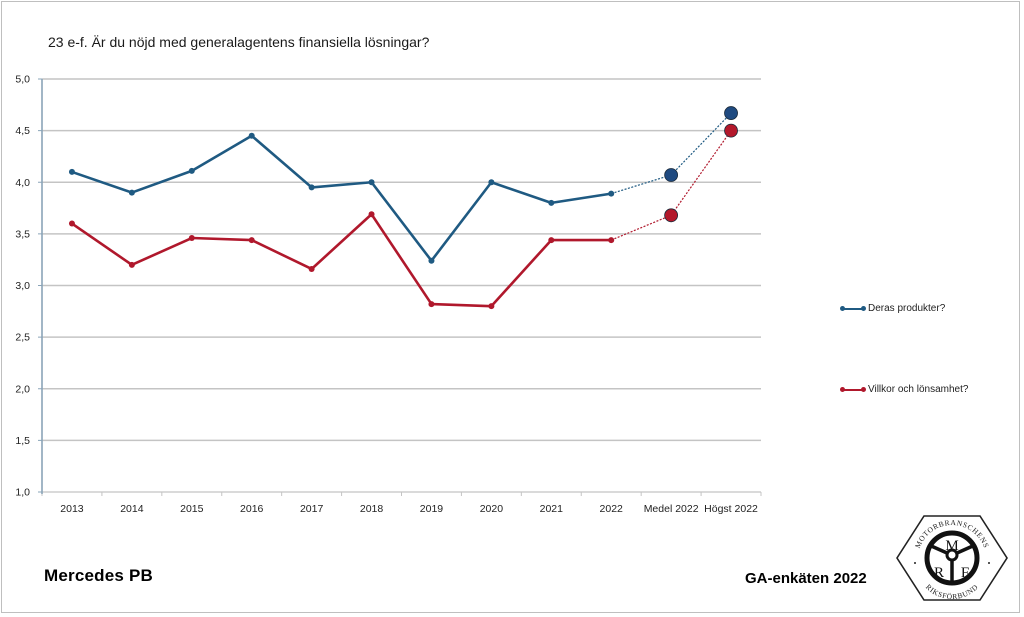 The height and width of the screenshot is (617, 1024). What do you see at coordinates (22, 234) in the screenshot?
I see `y-tick-label: 3,5` at bounding box center [22, 234].